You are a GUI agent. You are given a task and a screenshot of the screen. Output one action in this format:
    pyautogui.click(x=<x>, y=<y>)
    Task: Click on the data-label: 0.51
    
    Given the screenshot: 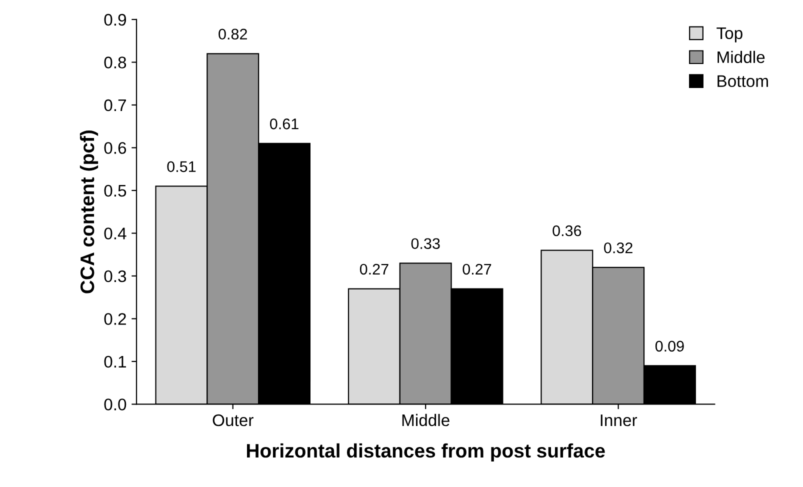 What is the action you would take?
    pyautogui.click(x=181, y=166)
    